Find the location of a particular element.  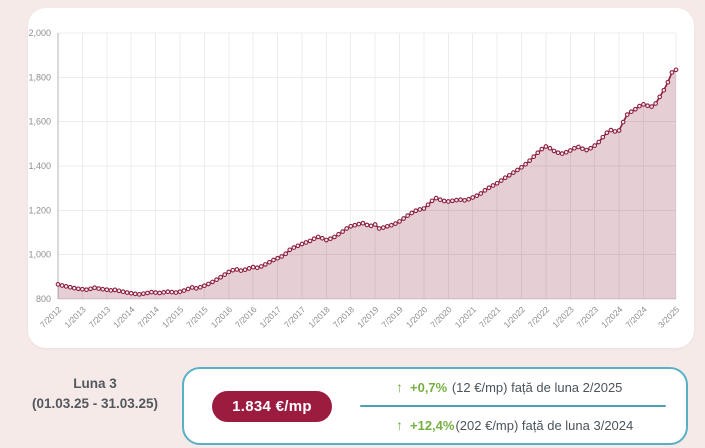

svg-text: 1/2014 is located at coordinates (124, 317).